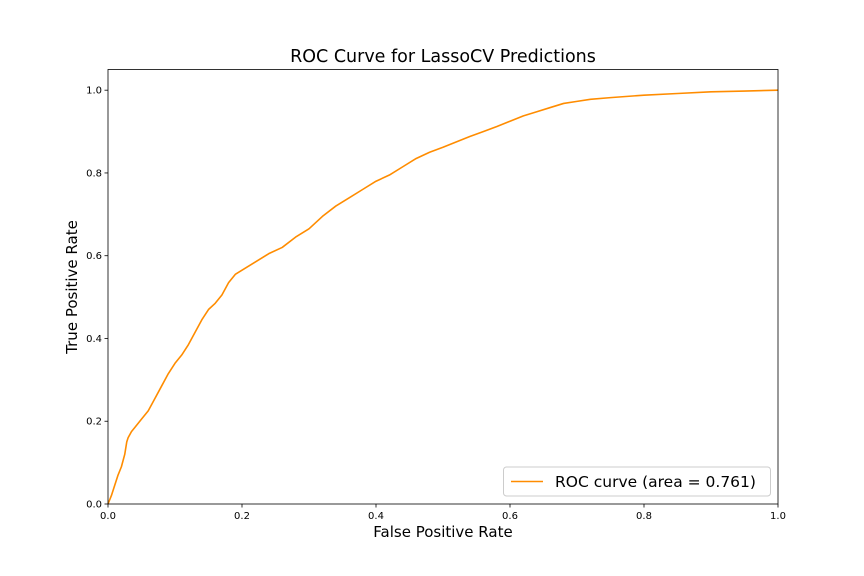 The height and width of the screenshot is (576, 864). Describe the element at coordinates (443, 513) in the screenshot. I see `x-axis-ticks: 0.0 0.2 0.4 0.6 0.8 1.0` at that location.